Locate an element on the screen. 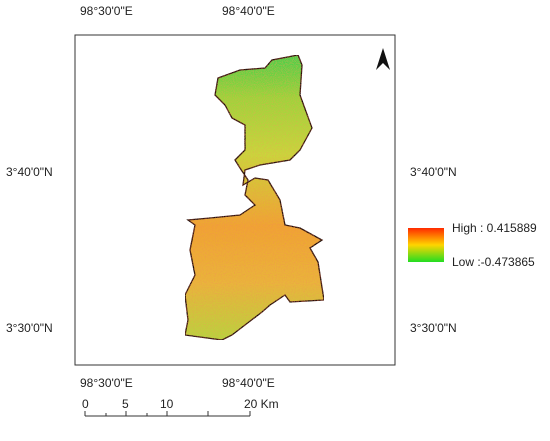 Image resolution: width=550 pixels, height=441 pixels. legend-label: Low :-0.473865 is located at coordinates (493, 262).